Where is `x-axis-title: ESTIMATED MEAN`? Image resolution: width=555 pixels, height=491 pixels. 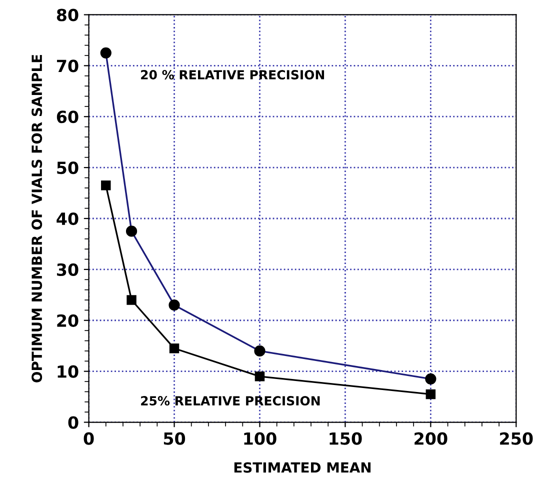 x-axis-title: ESTIMATED MEAN is located at coordinates (302, 467).